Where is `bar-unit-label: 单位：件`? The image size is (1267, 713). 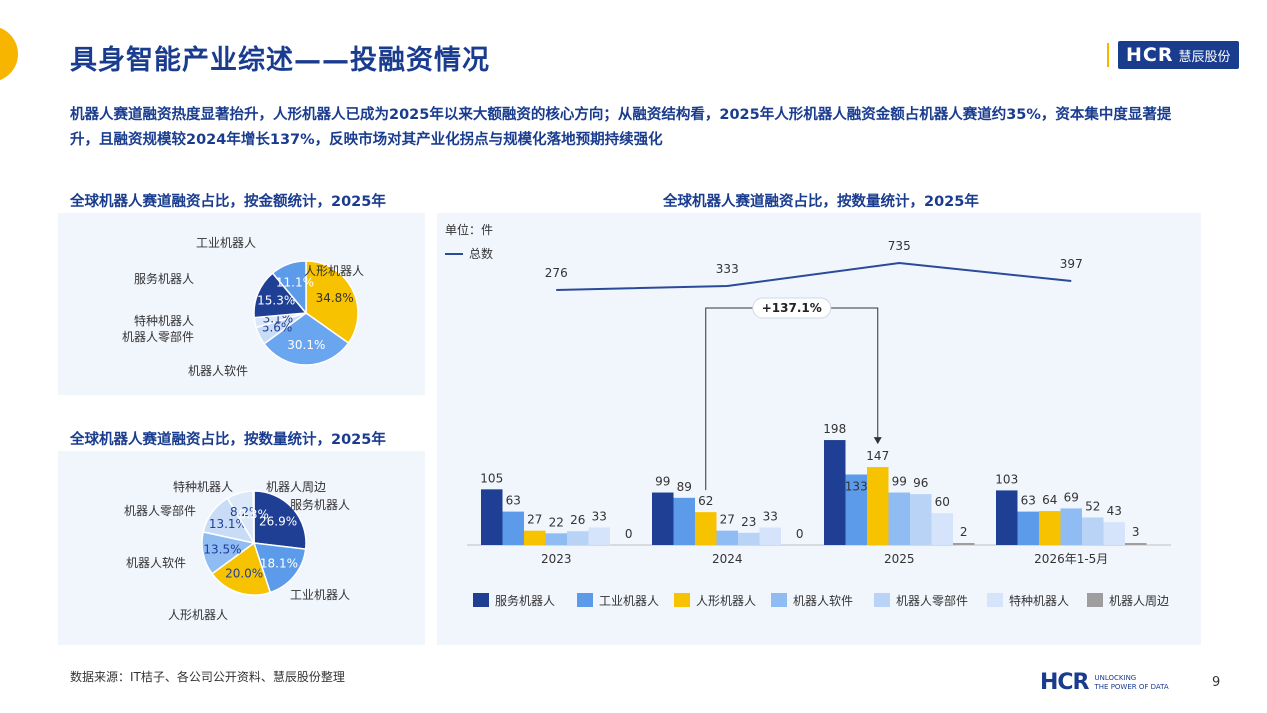
bar-unit-label: 单位：件 is located at coordinates (469, 229).